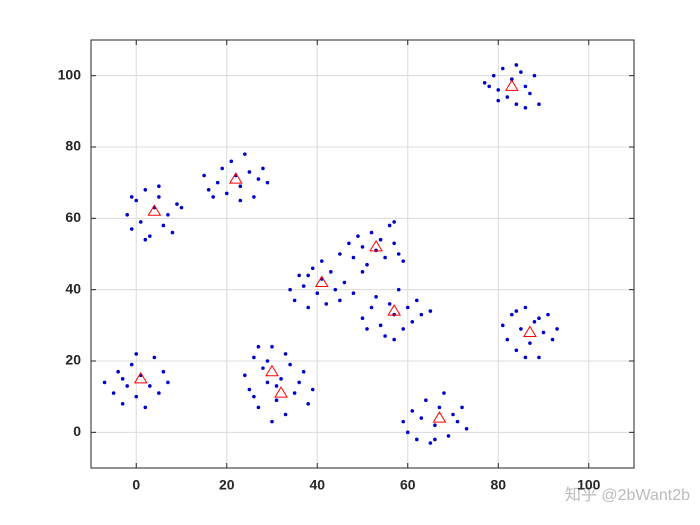 The height and width of the screenshot is (525, 700). I want to click on x-tick-label: 60, so click(408, 485).